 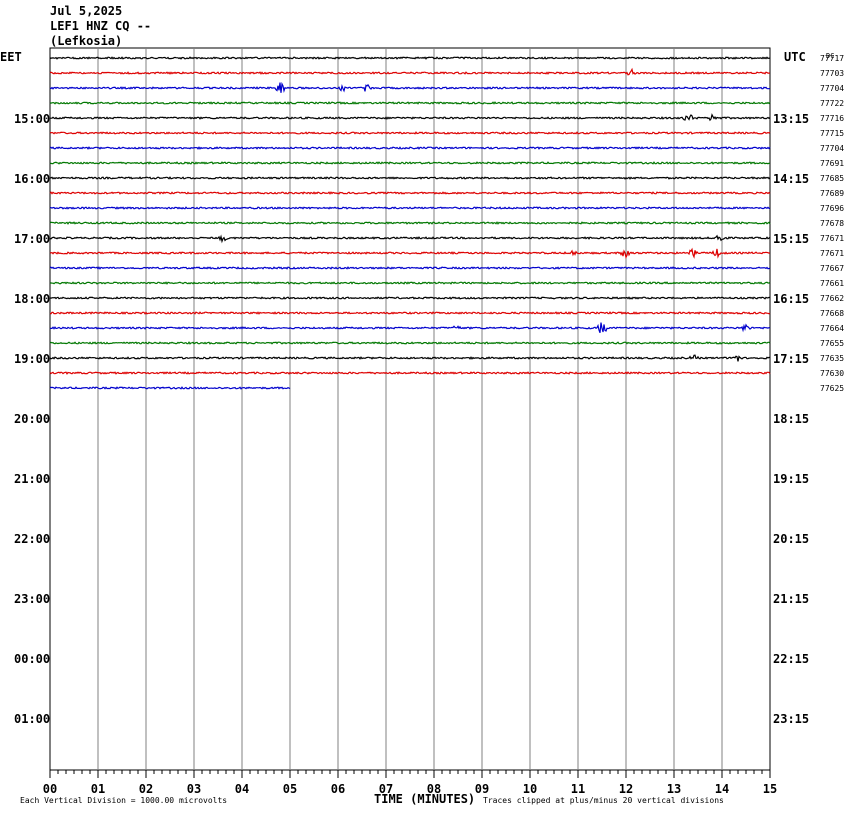 I want to click on trace-dc-offset: 77625, so click(x=832, y=388).